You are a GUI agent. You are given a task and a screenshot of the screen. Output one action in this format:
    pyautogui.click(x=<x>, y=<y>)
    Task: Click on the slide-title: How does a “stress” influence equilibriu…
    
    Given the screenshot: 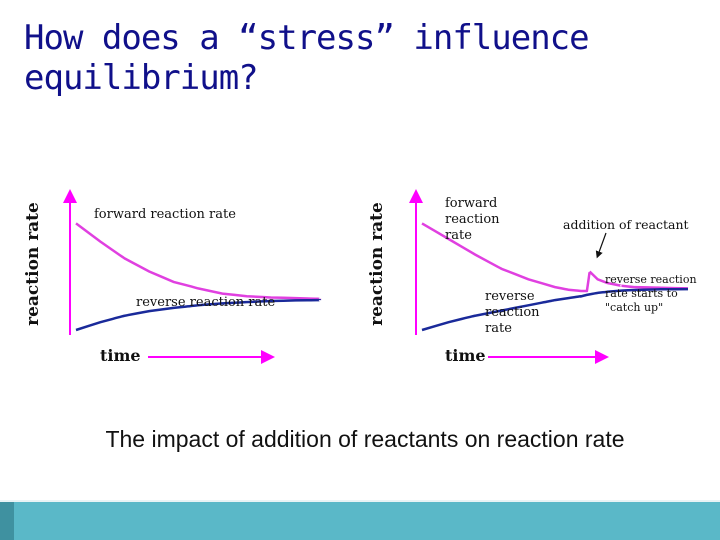 What is the action you would take?
    pyautogui.click(x=354, y=58)
    